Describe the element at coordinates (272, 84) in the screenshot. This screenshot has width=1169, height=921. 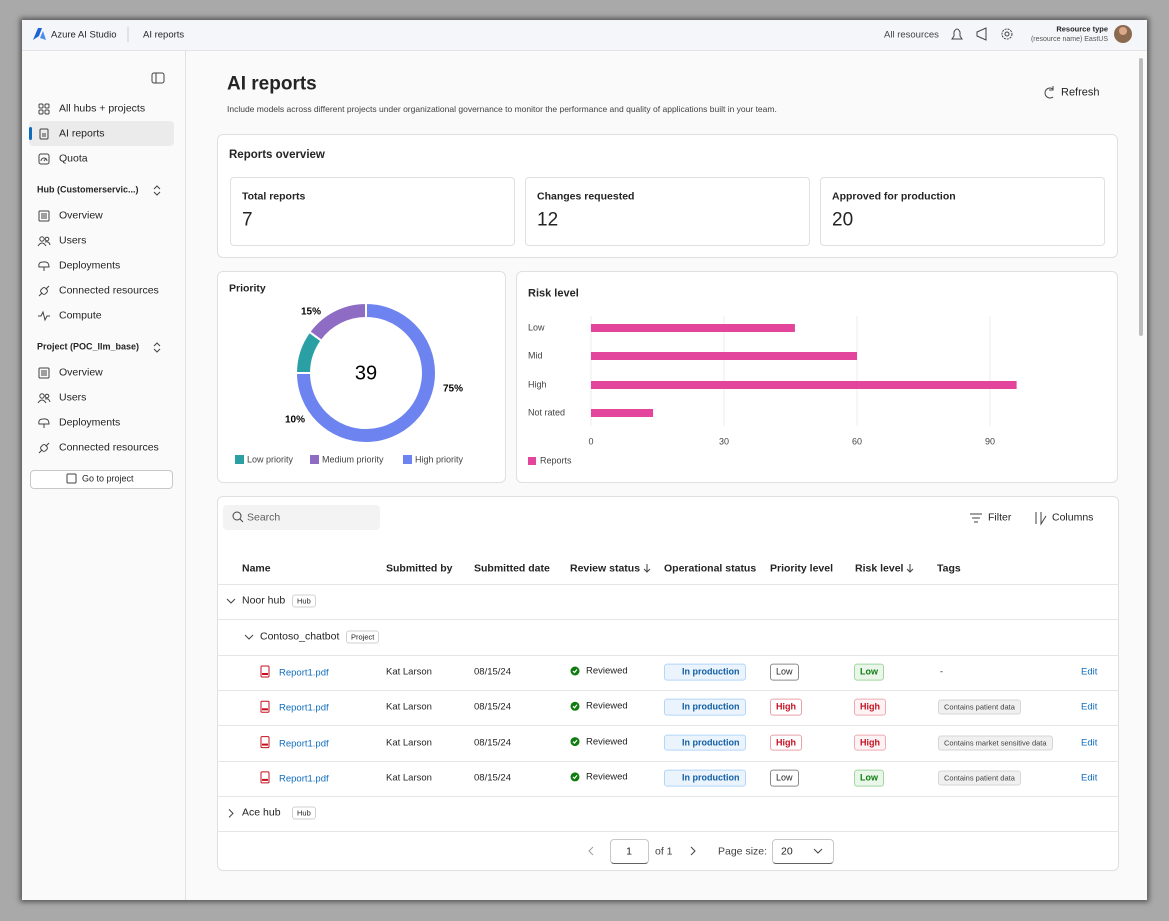
I see `page-title: AI reports` at that location.